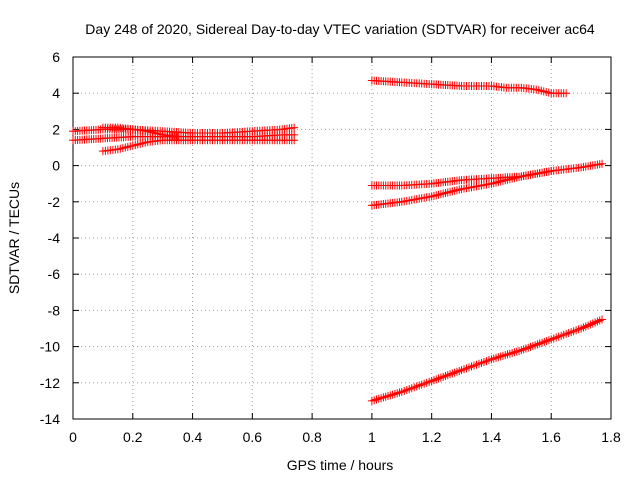 This screenshot has width=640, height=480. What do you see at coordinates (56, 57) in the screenshot?
I see `y-tick-label: 6` at bounding box center [56, 57].